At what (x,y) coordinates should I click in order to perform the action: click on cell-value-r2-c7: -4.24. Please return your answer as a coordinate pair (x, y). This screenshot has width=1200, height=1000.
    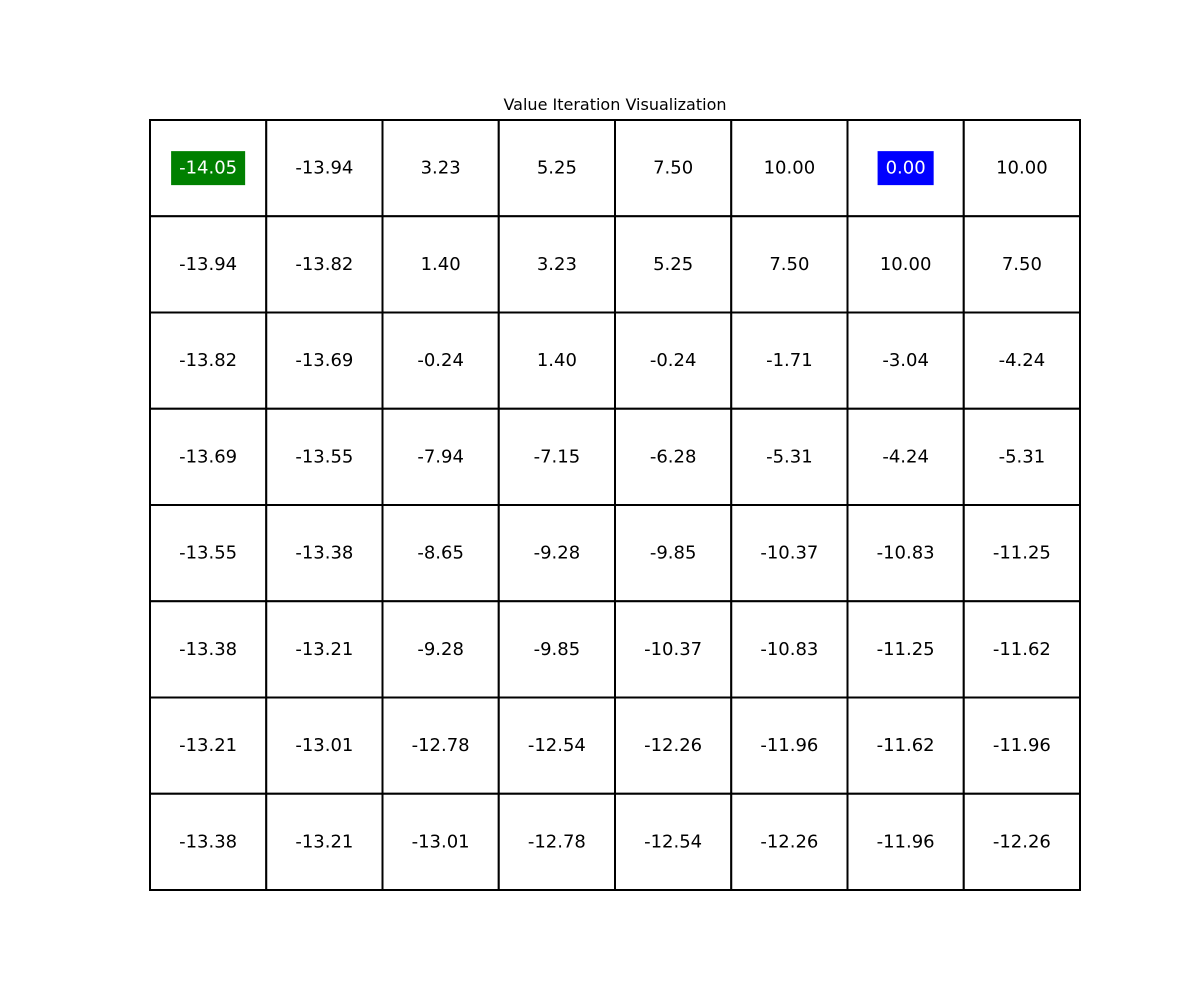
    Looking at the image, I should click on (1022, 360).